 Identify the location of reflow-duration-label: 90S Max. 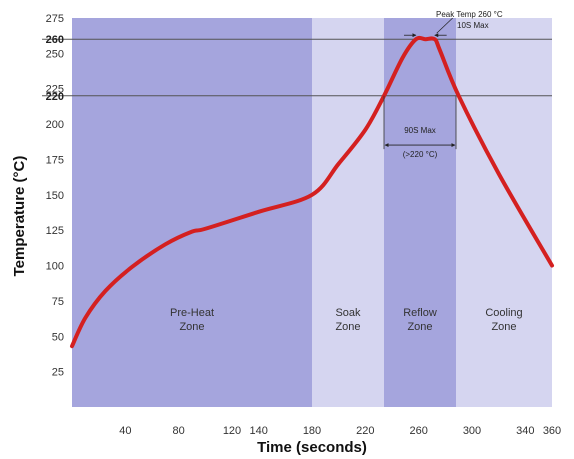
(420, 130).